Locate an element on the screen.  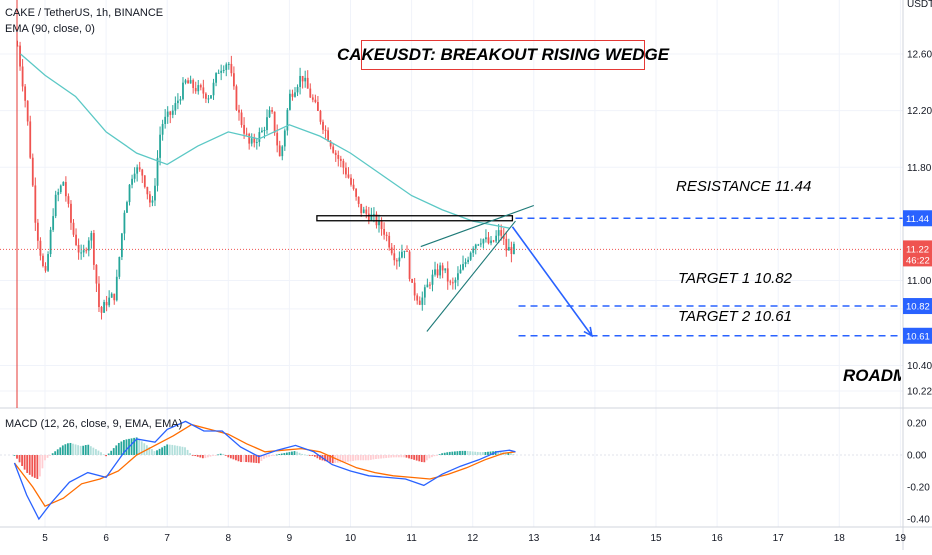
macd-tick-label: -0.40 is located at coordinates (918, 520).